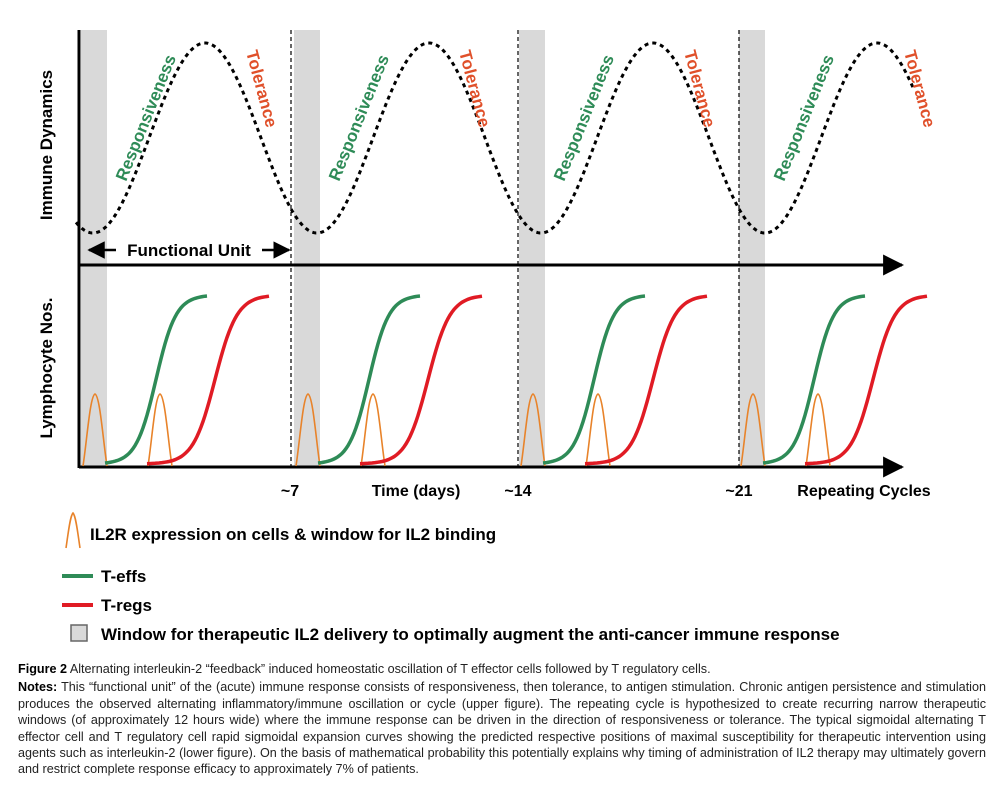 Image resolution: width=1008 pixels, height=807 pixels. Describe the element at coordinates (73, 530) in the screenshot. I see `legend-il2r-swatch` at that location.